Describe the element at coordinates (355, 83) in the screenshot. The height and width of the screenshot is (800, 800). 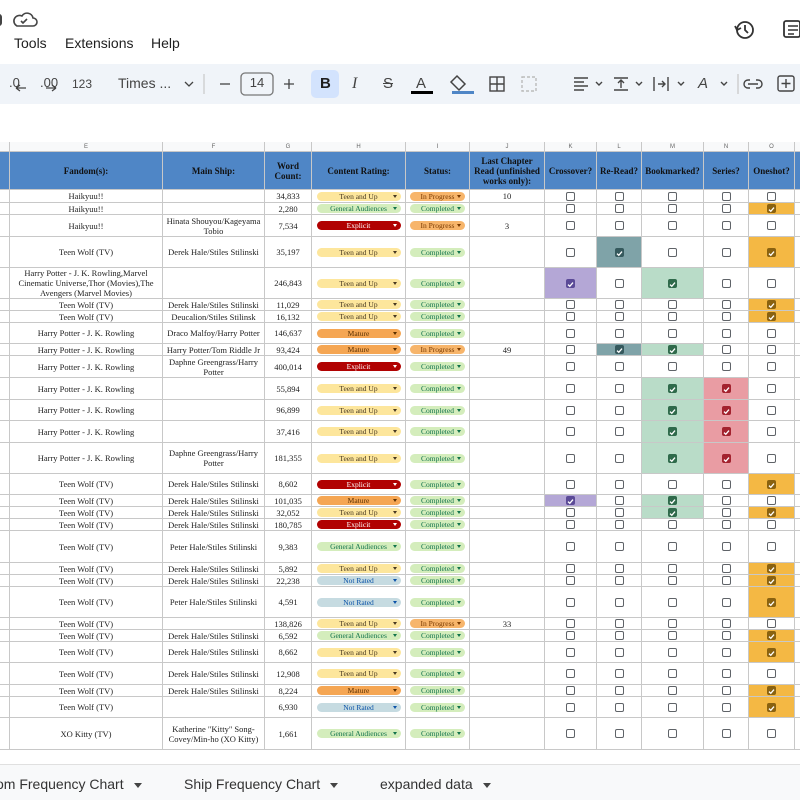
I see `italic-button: I` at that location.